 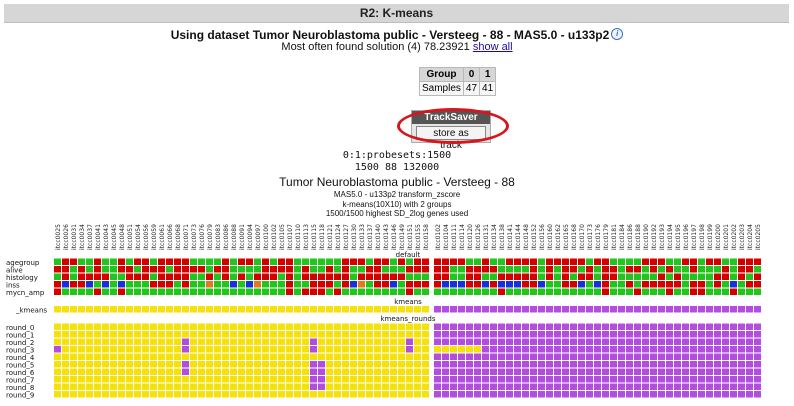 What do you see at coordinates (170, 237) in the screenshot?
I see `sample-label: itcc0066` at bounding box center [170, 237].